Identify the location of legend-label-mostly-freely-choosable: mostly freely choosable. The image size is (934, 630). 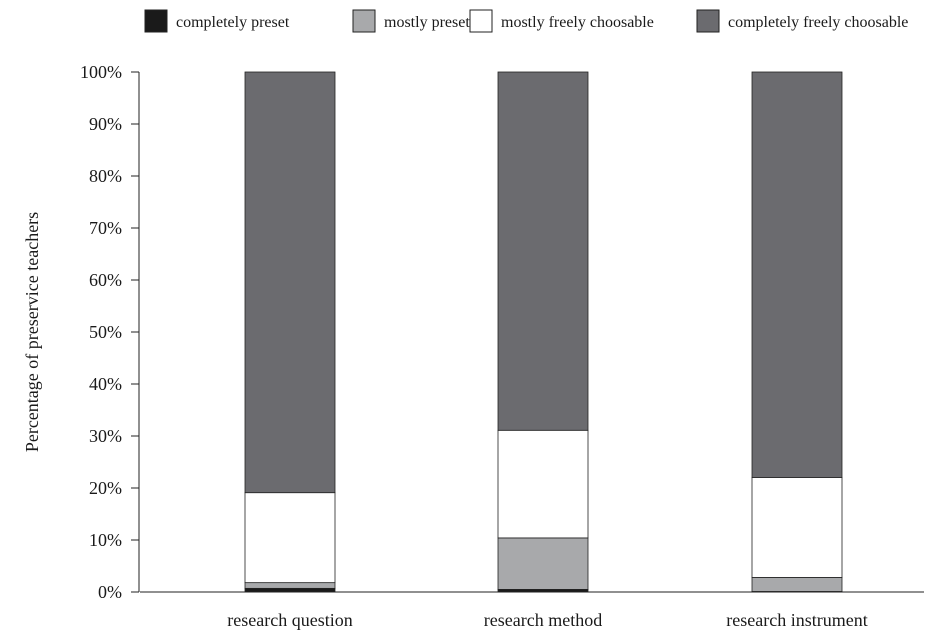
(577, 22).